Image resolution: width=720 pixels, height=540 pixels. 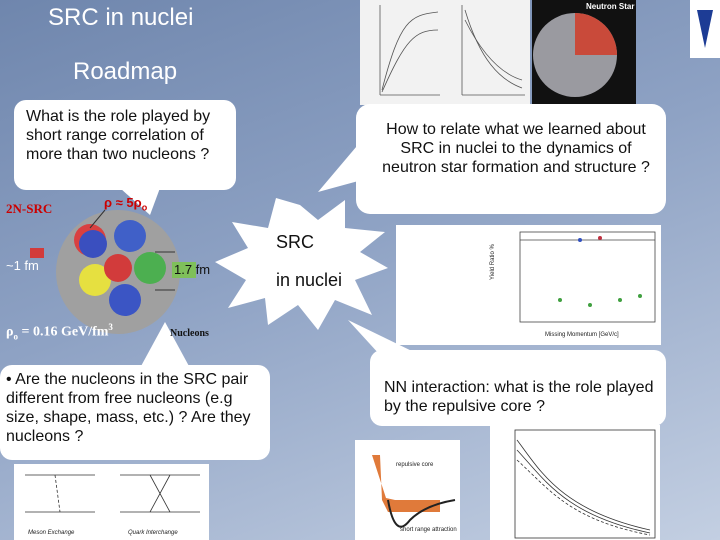 I want to click on distance-label: 1.7 fm, so click(x=192, y=269).